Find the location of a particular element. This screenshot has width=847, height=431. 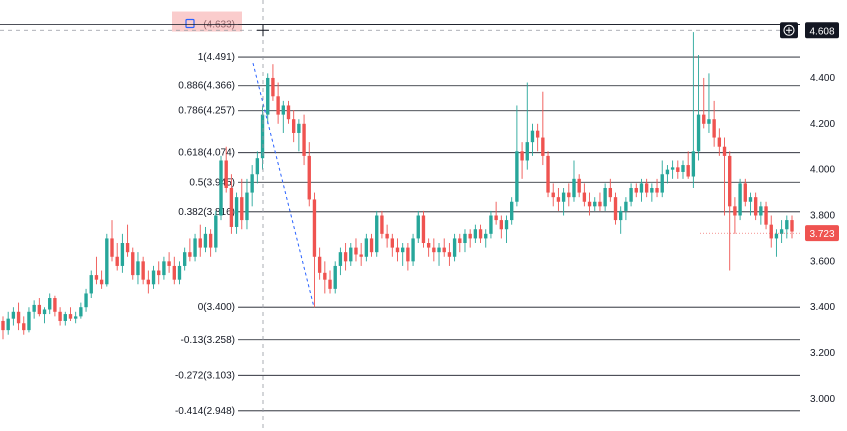

plus-icon is located at coordinates (789, 30).